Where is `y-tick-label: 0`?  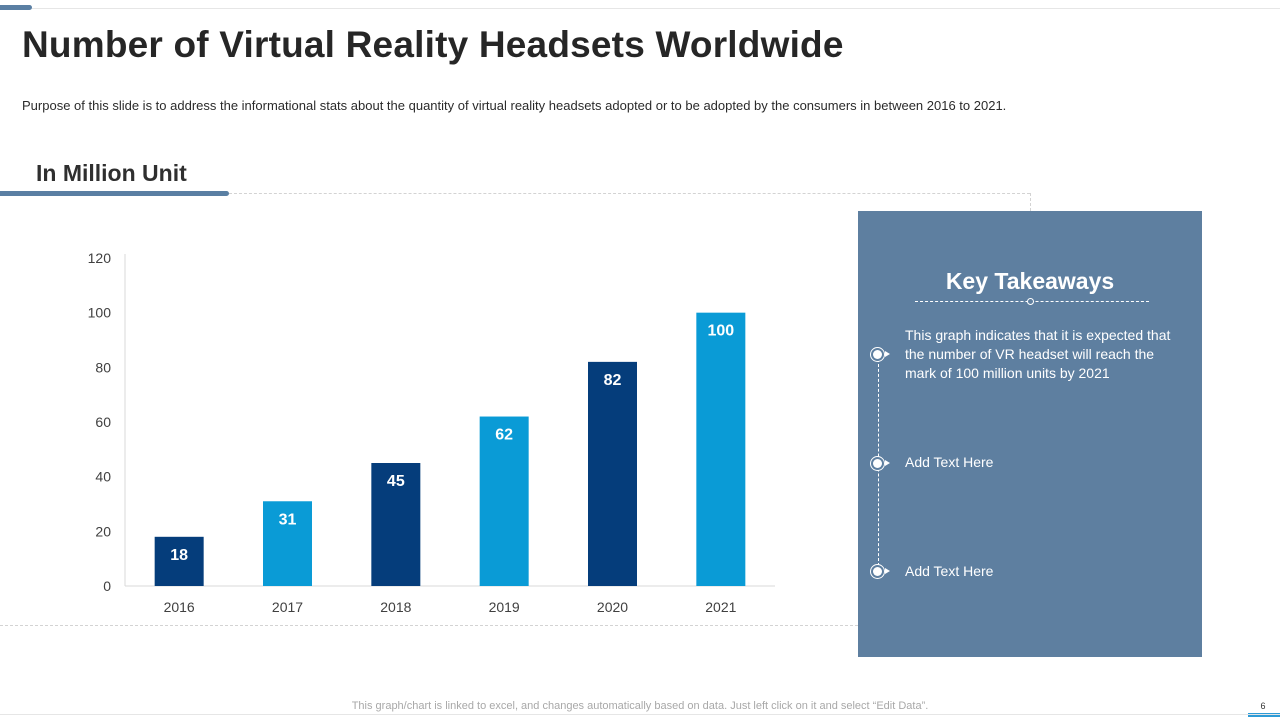 y-tick-label: 0 is located at coordinates (107, 586).